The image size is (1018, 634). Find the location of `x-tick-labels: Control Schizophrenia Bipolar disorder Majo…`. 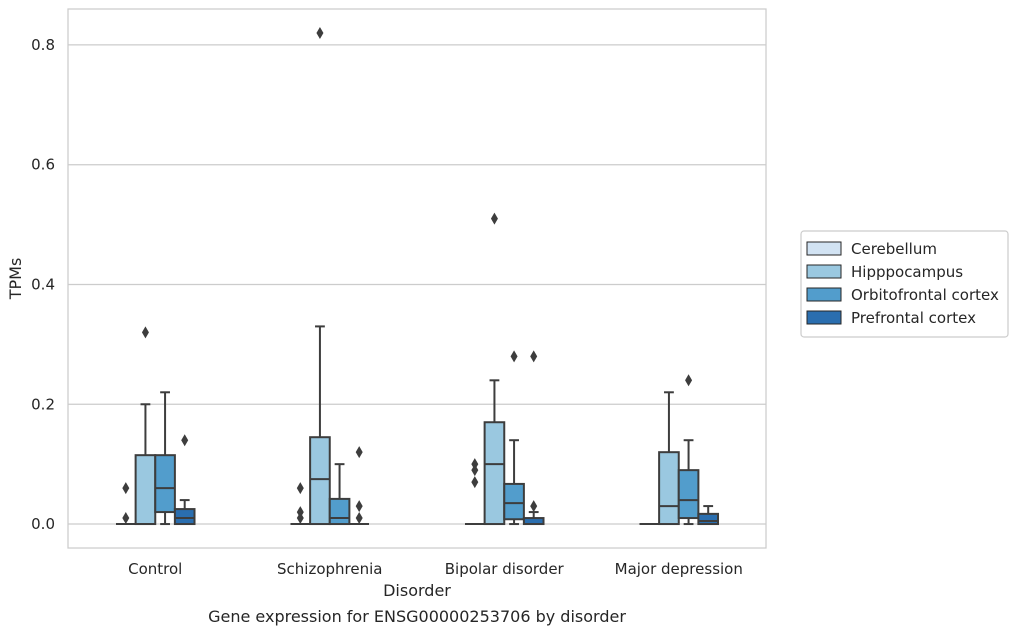

x-tick-labels: Control Schizophrenia Bipolar disorder Majo… is located at coordinates (435, 569).